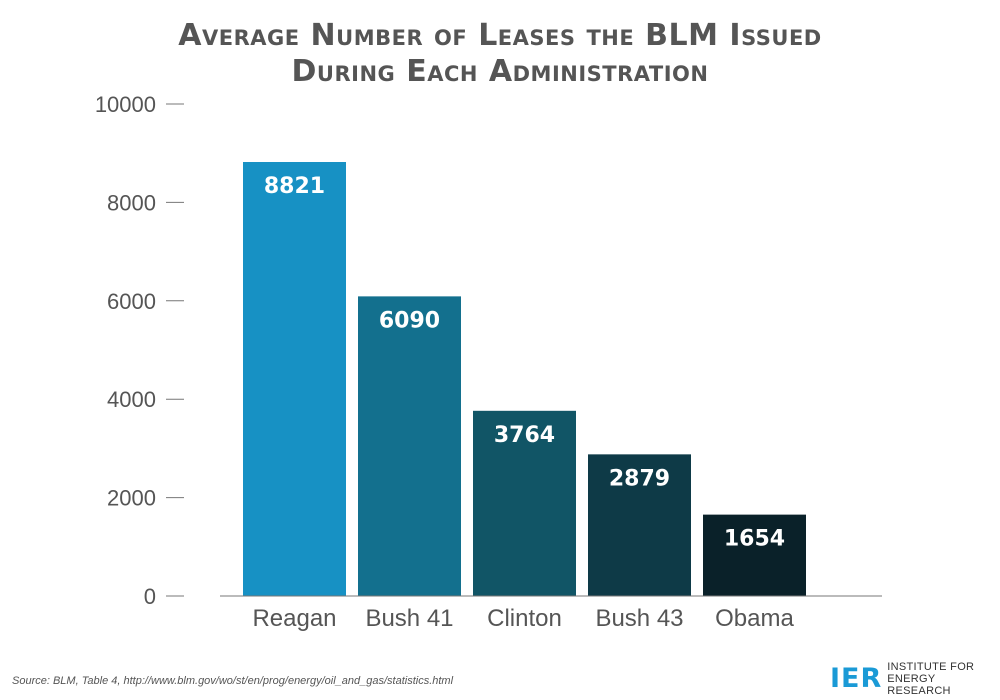 Image resolution: width=1000 pixels, height=700 pixels. What do you see at coordinates (131, 498) in the screenshot?
I see `y-tick-label: 2000` at bounding box center [131, 498].